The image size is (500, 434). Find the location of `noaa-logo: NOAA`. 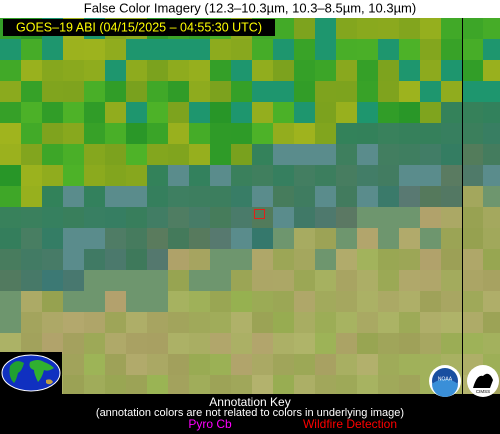

noaa-logo: NOAA is located at coordinates (445, 381).